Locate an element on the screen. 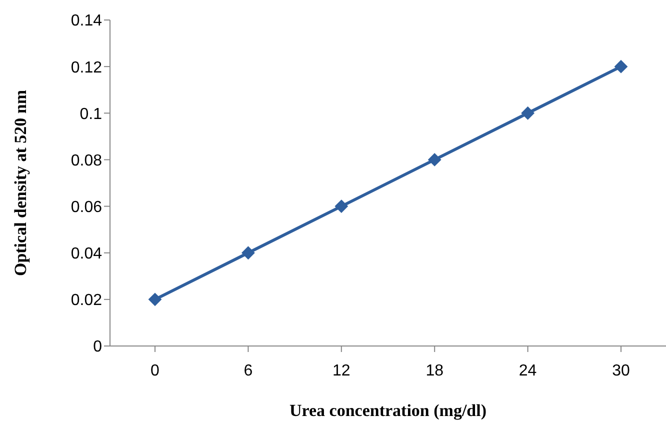  y-tick-label: 0.02 is located at coordinates (86, 301).